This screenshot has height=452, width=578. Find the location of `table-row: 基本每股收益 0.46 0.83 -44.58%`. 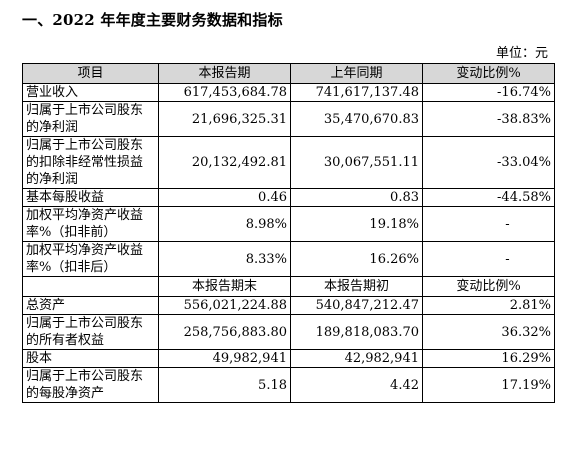

table-row: 基本每股收益 0.46 0.83 -44.58% is located at coordinates (288, 197).